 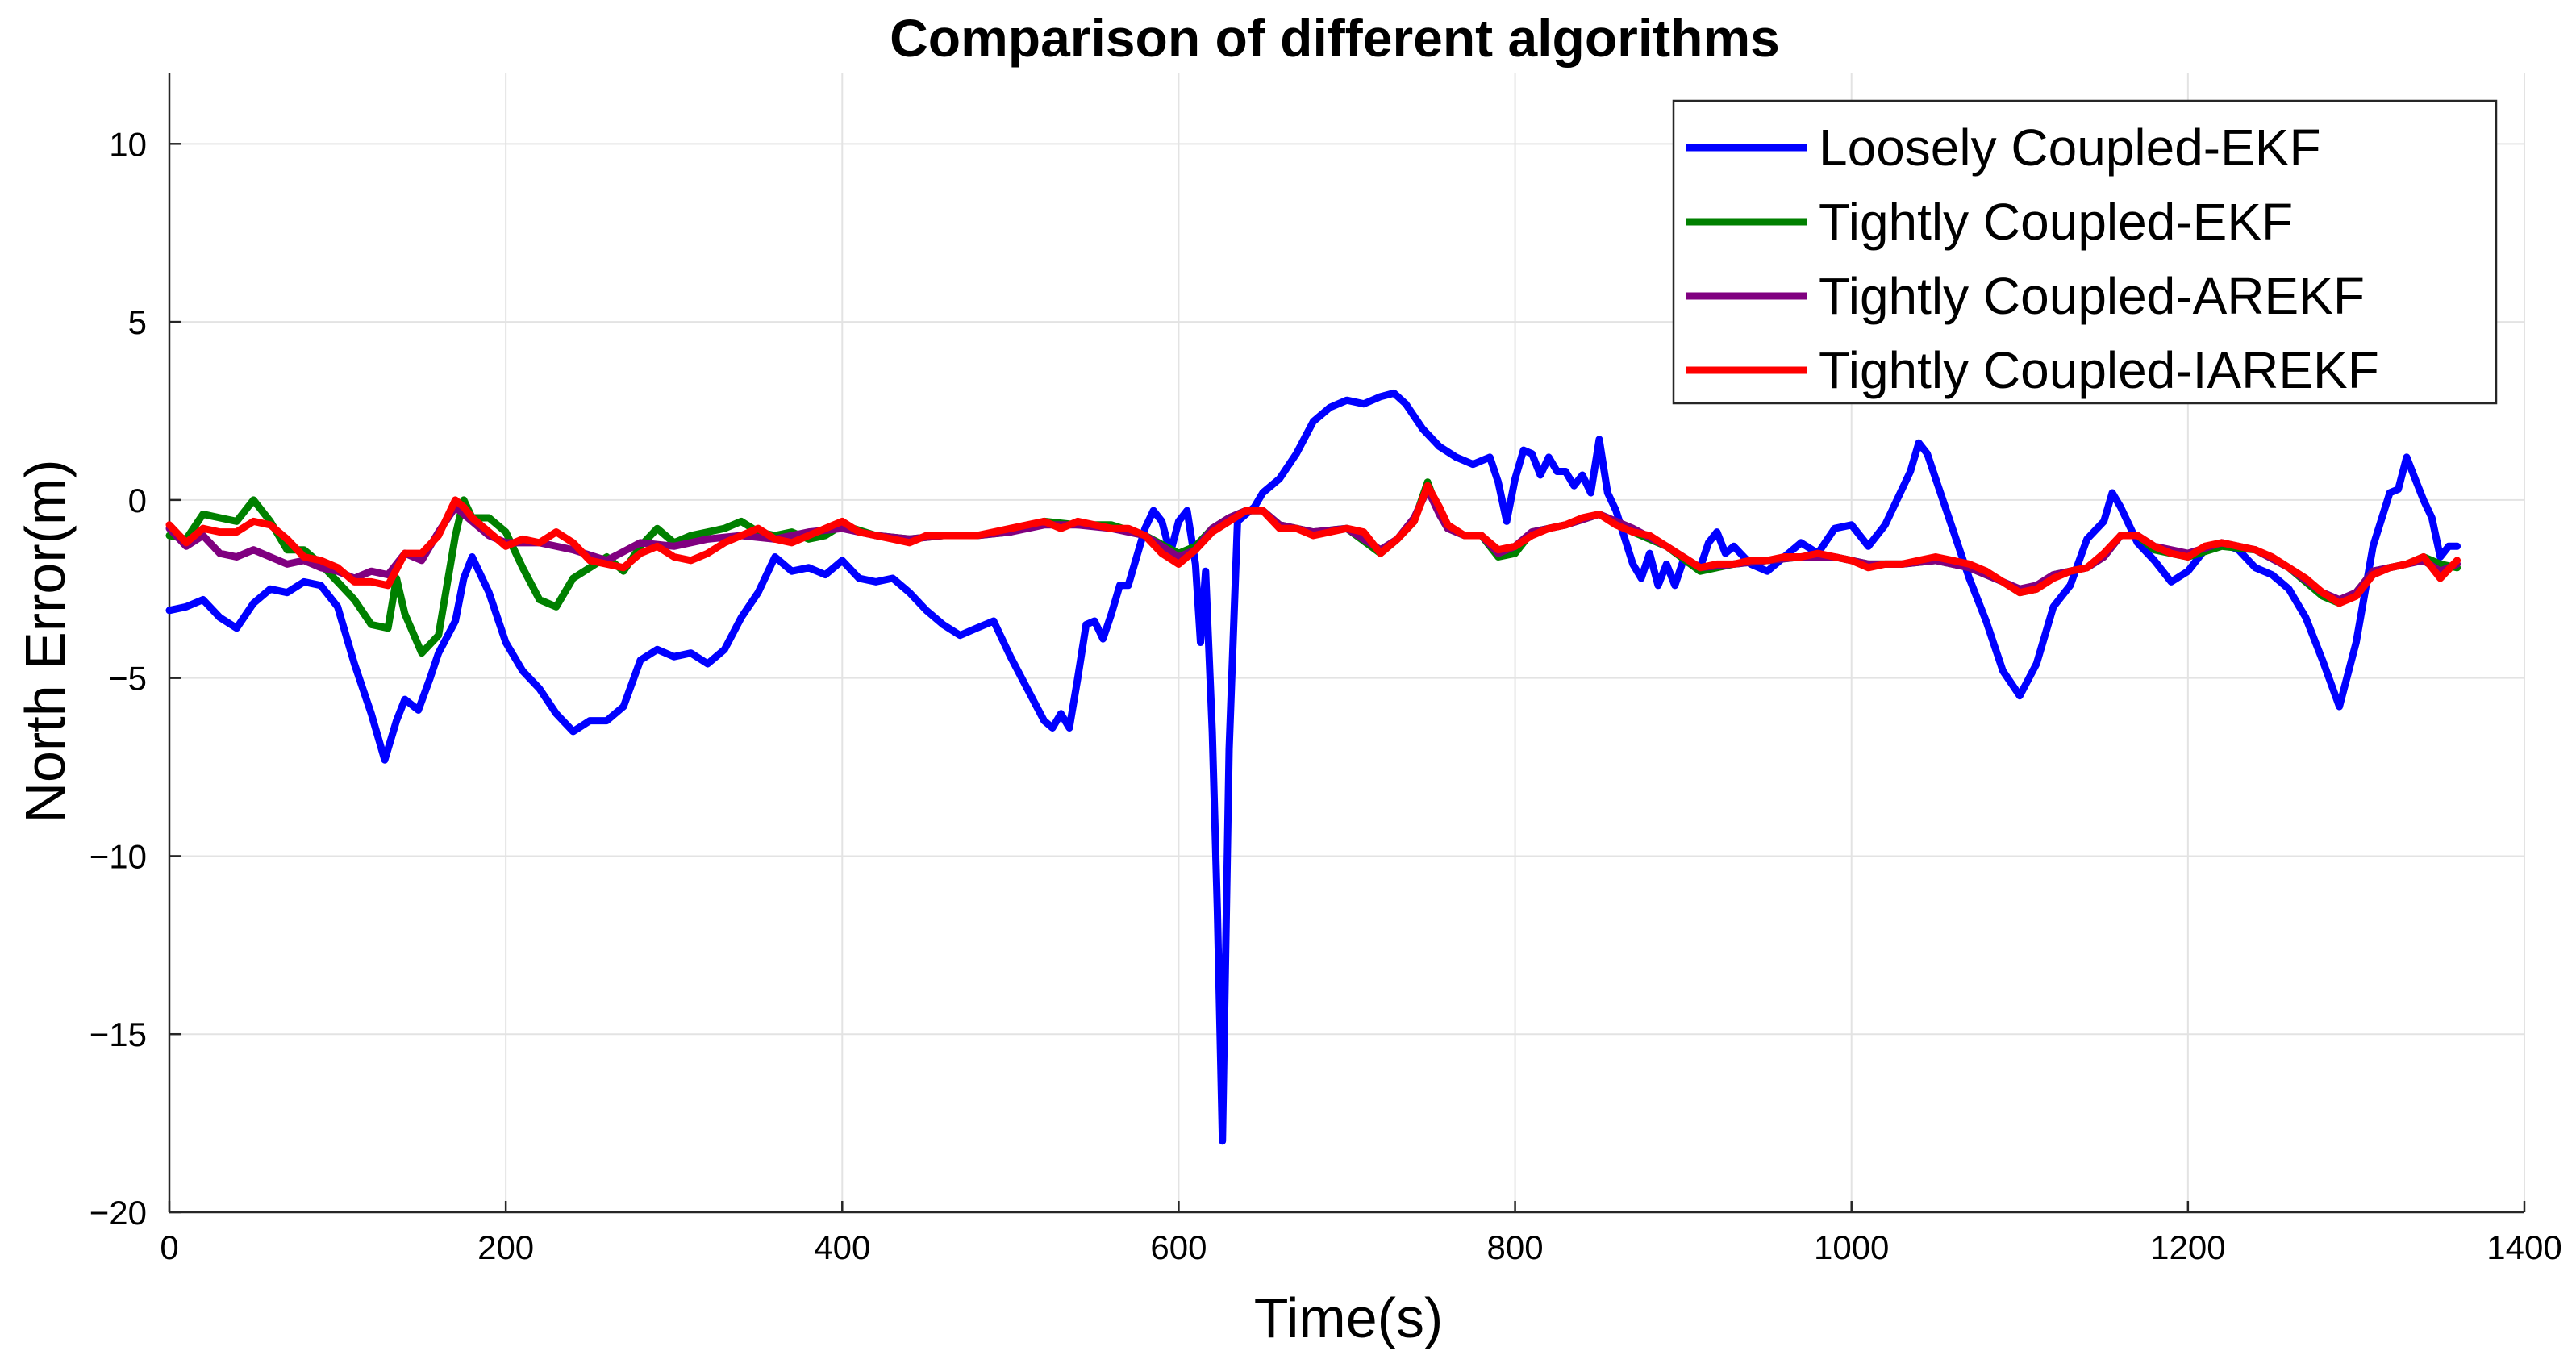 I want to click on y-tick-label: −10, so click(x=118, y=856).